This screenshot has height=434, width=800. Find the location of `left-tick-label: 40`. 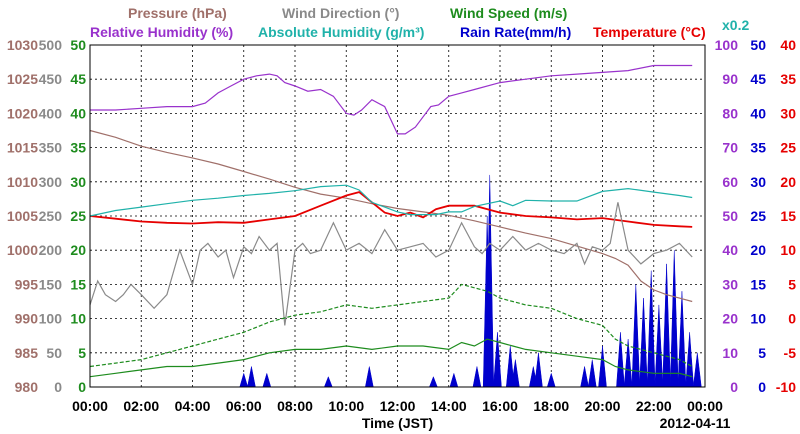

left-tick-label: 40 is located at coordinates (78, 113).